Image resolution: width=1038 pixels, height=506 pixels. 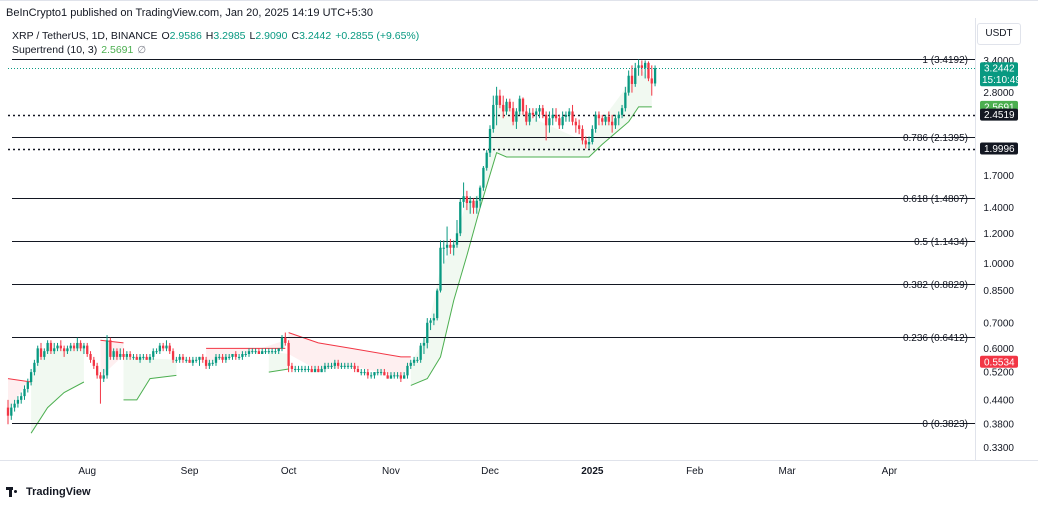 I want to click on eye-off-icon: ∅, so click(x=142, y=50).